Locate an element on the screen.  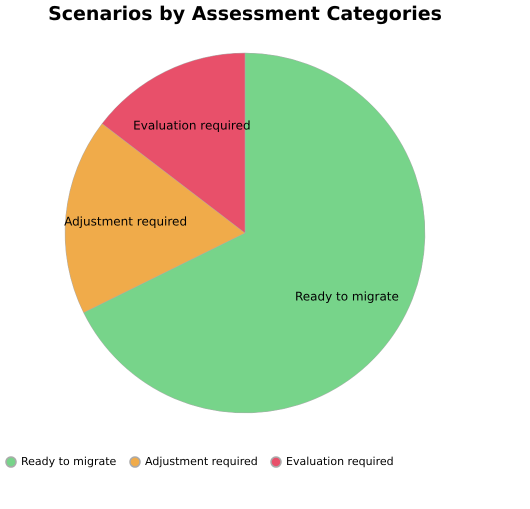
legend-label: Ready to migrate is located at coordinates (69, 461).